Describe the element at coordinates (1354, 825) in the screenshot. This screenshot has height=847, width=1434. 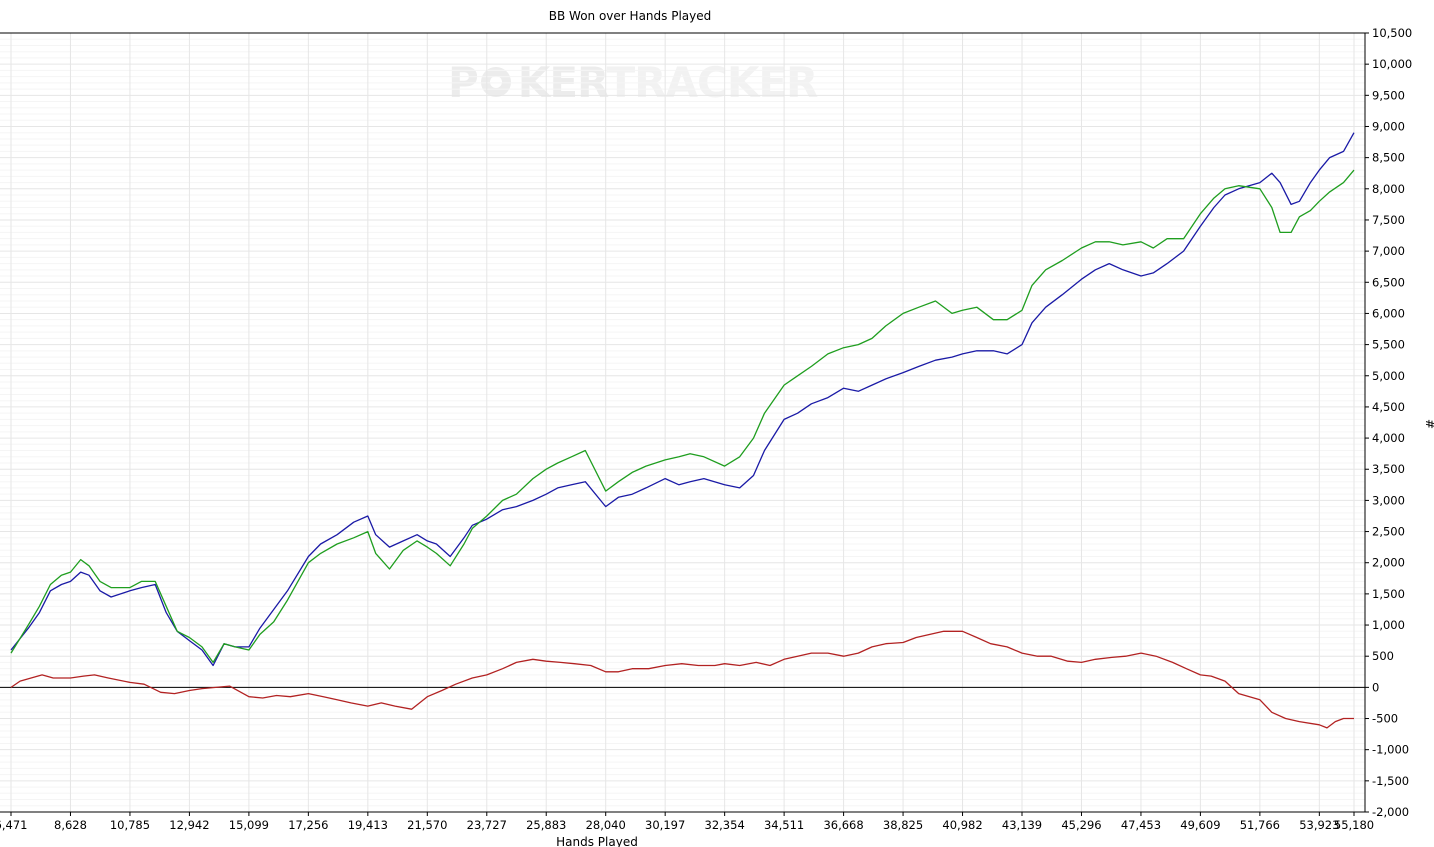
I see `x-tick-label: 55,180` at that location.